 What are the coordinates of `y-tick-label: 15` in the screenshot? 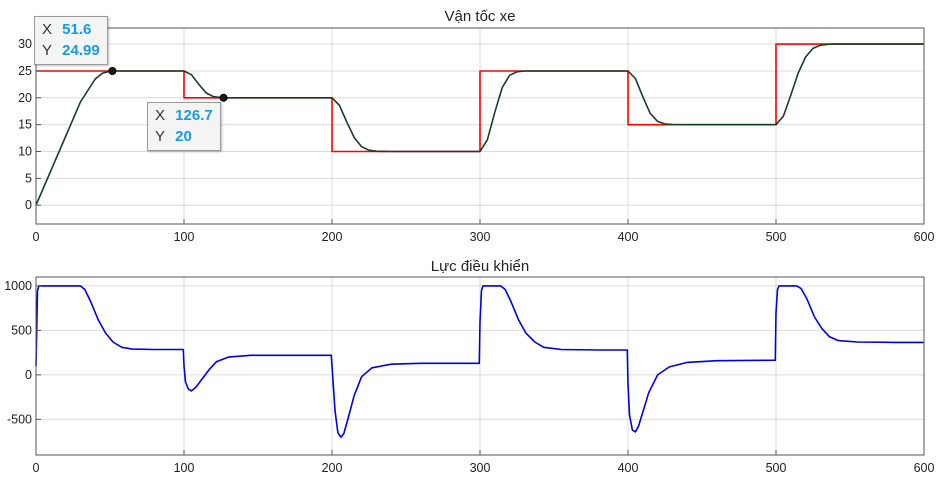 It's located at (25, 125).